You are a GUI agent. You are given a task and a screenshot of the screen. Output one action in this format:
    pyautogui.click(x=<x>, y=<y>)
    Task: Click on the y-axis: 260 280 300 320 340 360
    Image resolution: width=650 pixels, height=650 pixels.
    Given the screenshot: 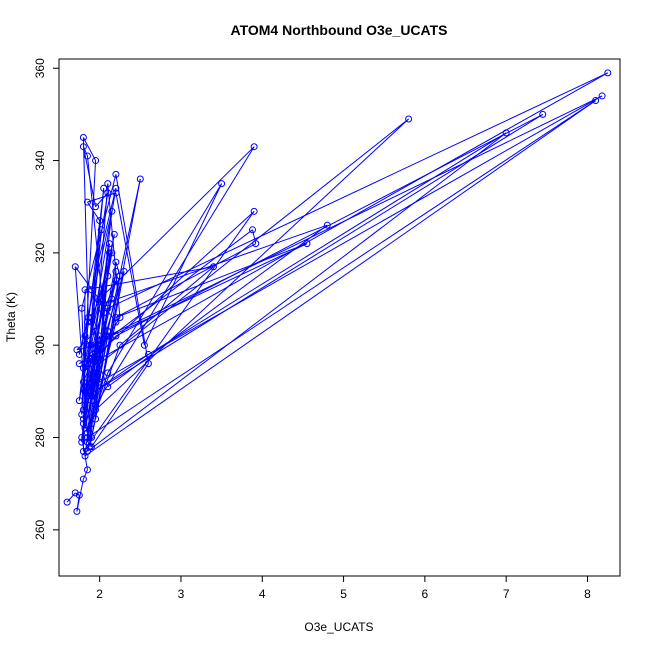 What is the action you would take?
    pyautogui.click(x=46, y=299)
    